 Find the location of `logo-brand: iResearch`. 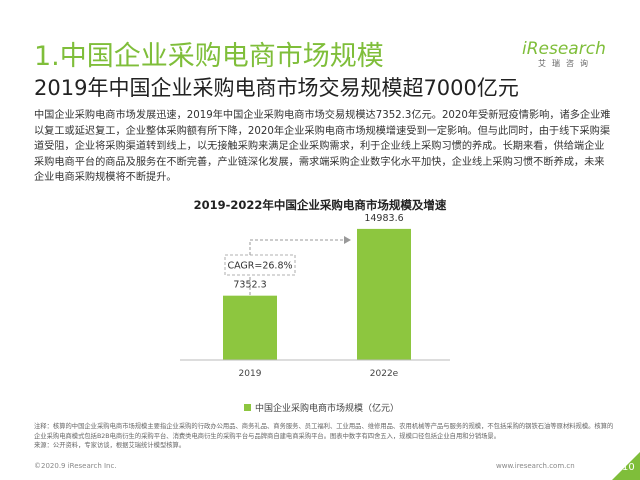

logo-brand: iResearch is located at coordinates (564, 49).